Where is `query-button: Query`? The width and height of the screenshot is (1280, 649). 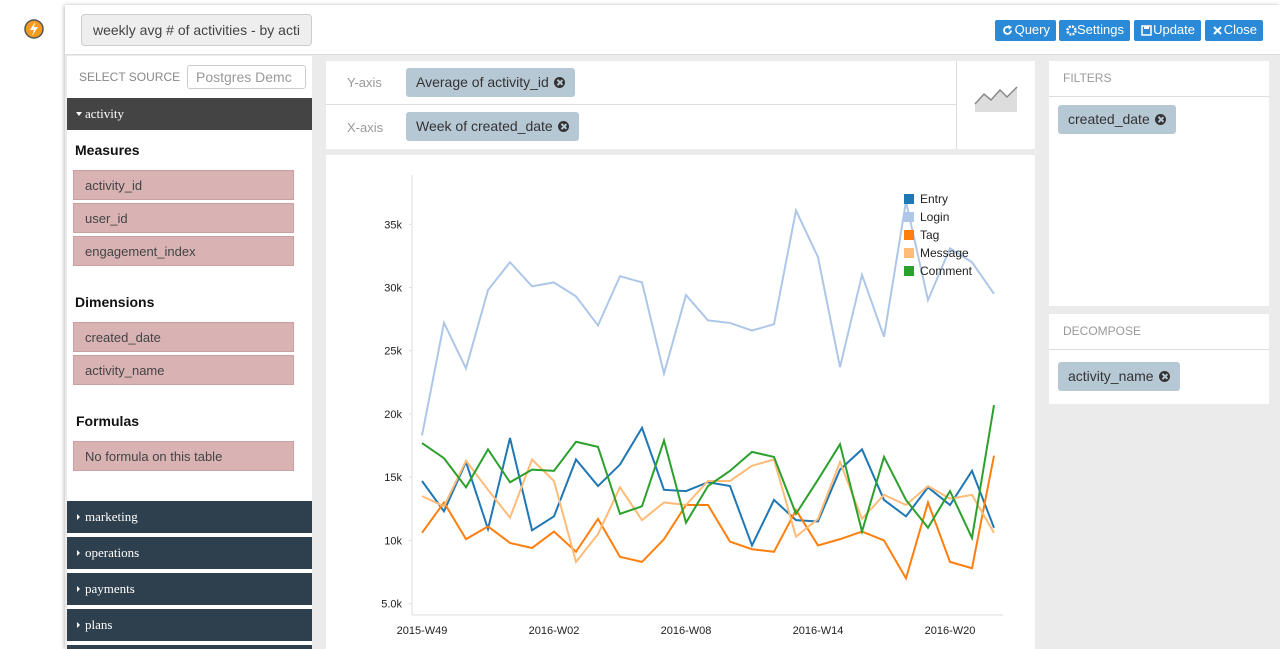 query-button: Query is located at coordinates (1025, 30).